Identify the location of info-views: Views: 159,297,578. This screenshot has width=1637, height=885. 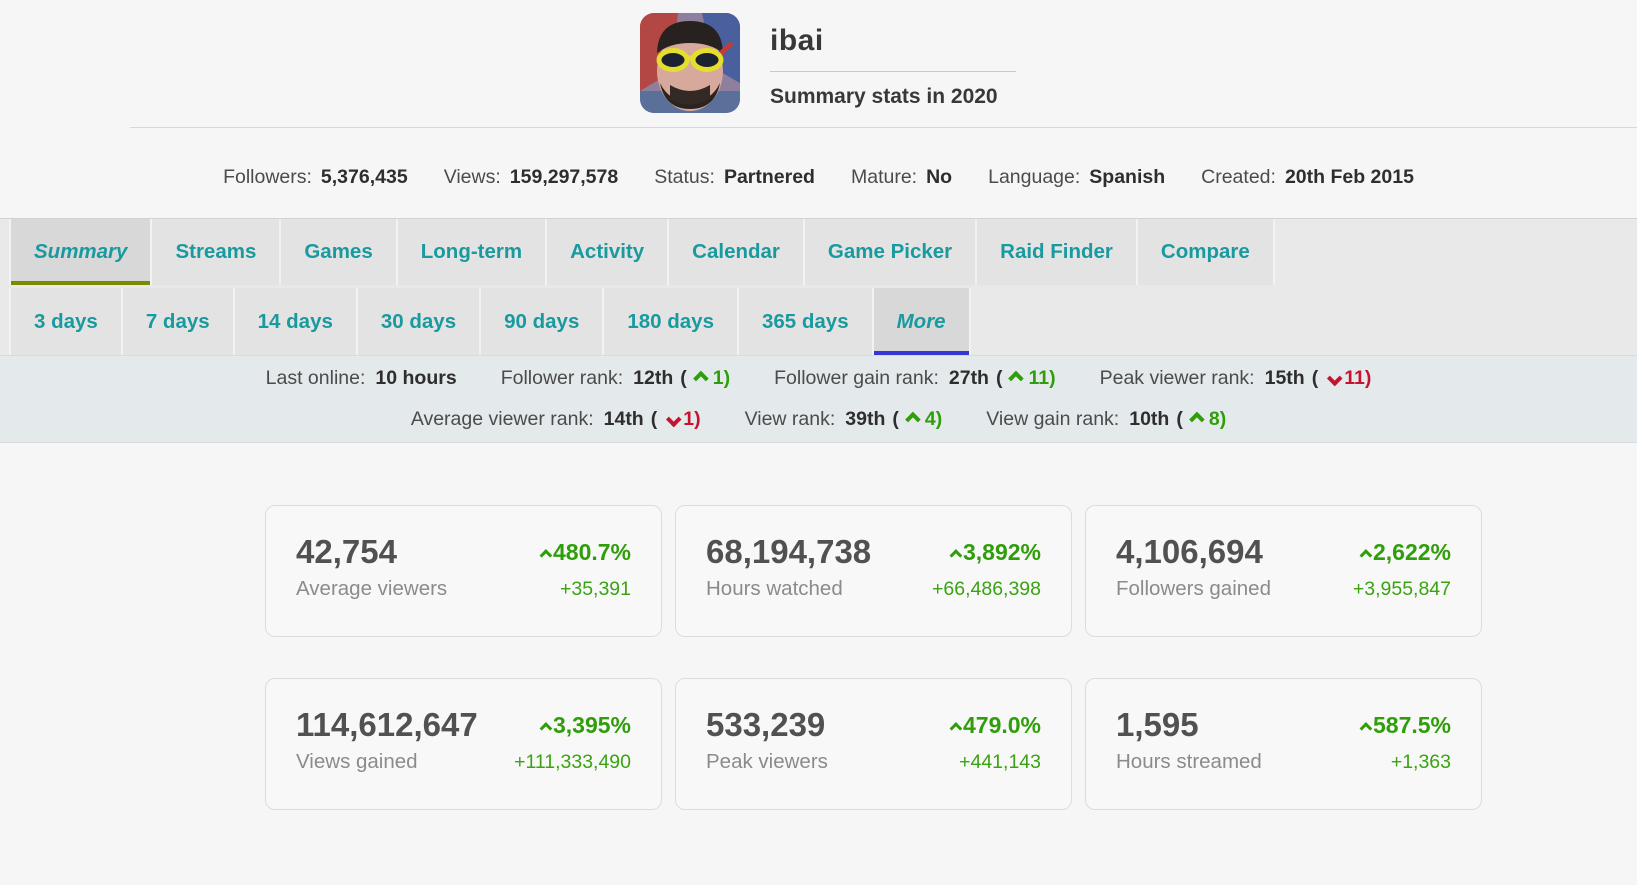
(531, 176).